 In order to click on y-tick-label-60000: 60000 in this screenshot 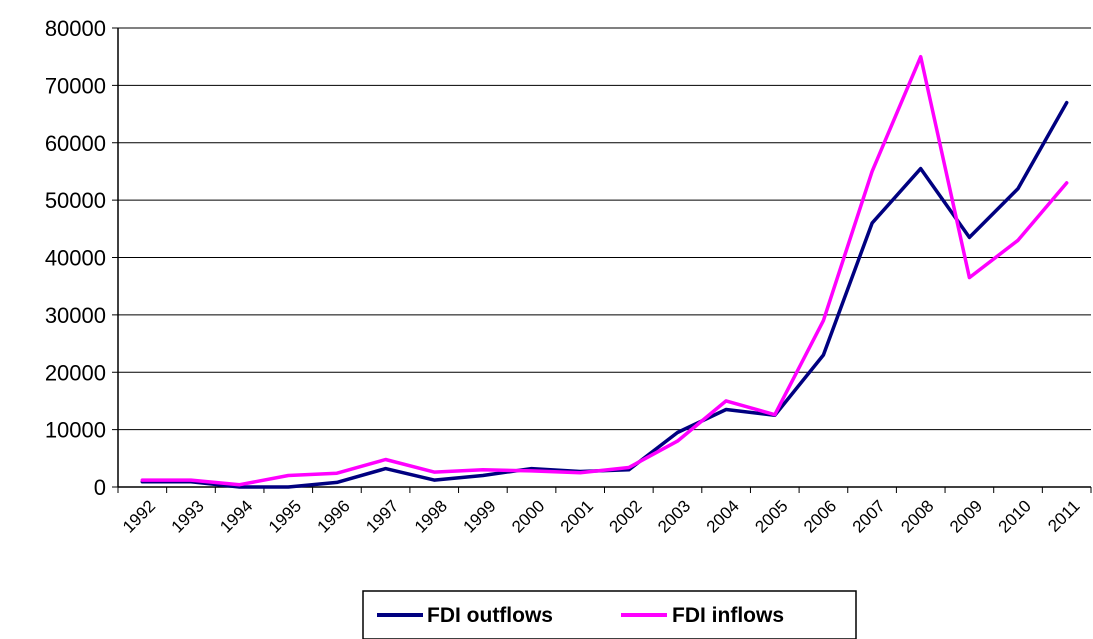, I will do `click(75, 143)`.